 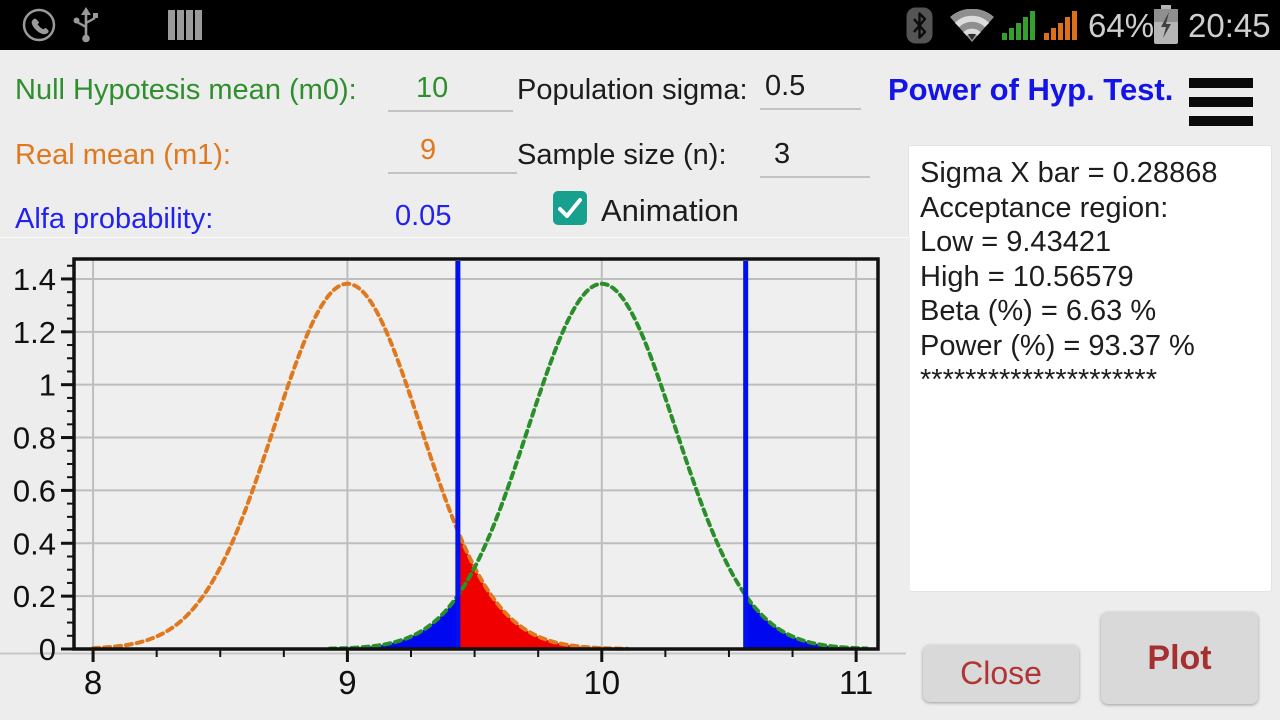 What do you see at coordinates (1027, 276) in the screenshot?
I see `result-high: High = 10.56579` at bounding box center [1027, 276].